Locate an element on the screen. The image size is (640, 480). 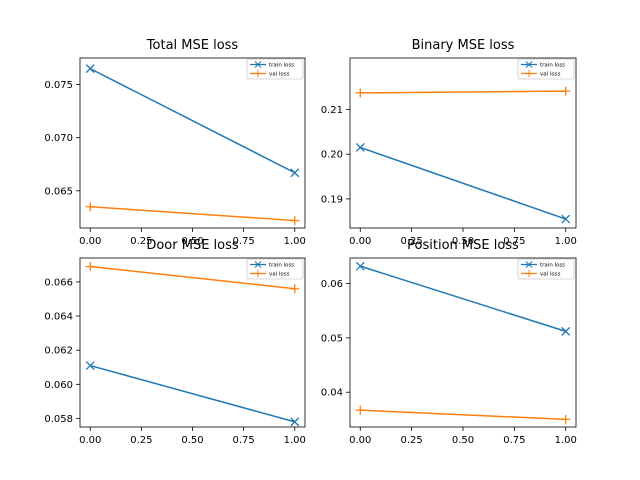
y-tick-label: 0.21 is located at coordinates (332, 110).